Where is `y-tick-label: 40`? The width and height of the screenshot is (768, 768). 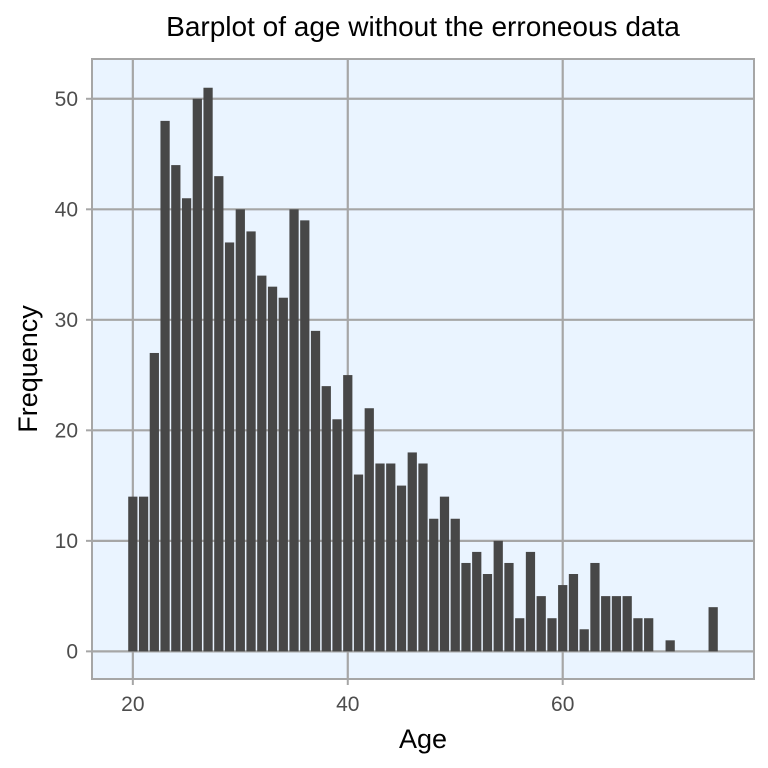 y-tick-label: 40 is located at coordinates (66, 209).